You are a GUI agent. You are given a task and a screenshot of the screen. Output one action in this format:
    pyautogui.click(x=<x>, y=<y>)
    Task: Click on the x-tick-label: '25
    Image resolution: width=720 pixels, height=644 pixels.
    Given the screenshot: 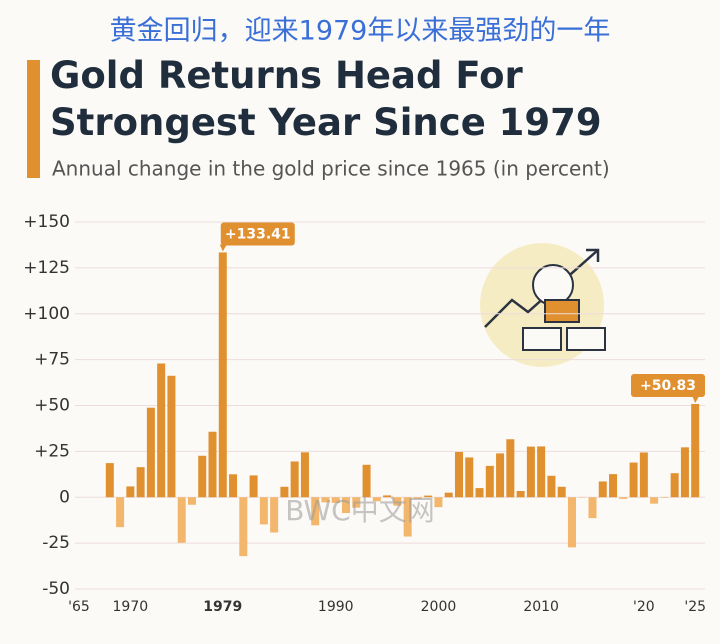 What is the action you would take?
    pyautogui.click(x=695, y=607)
    